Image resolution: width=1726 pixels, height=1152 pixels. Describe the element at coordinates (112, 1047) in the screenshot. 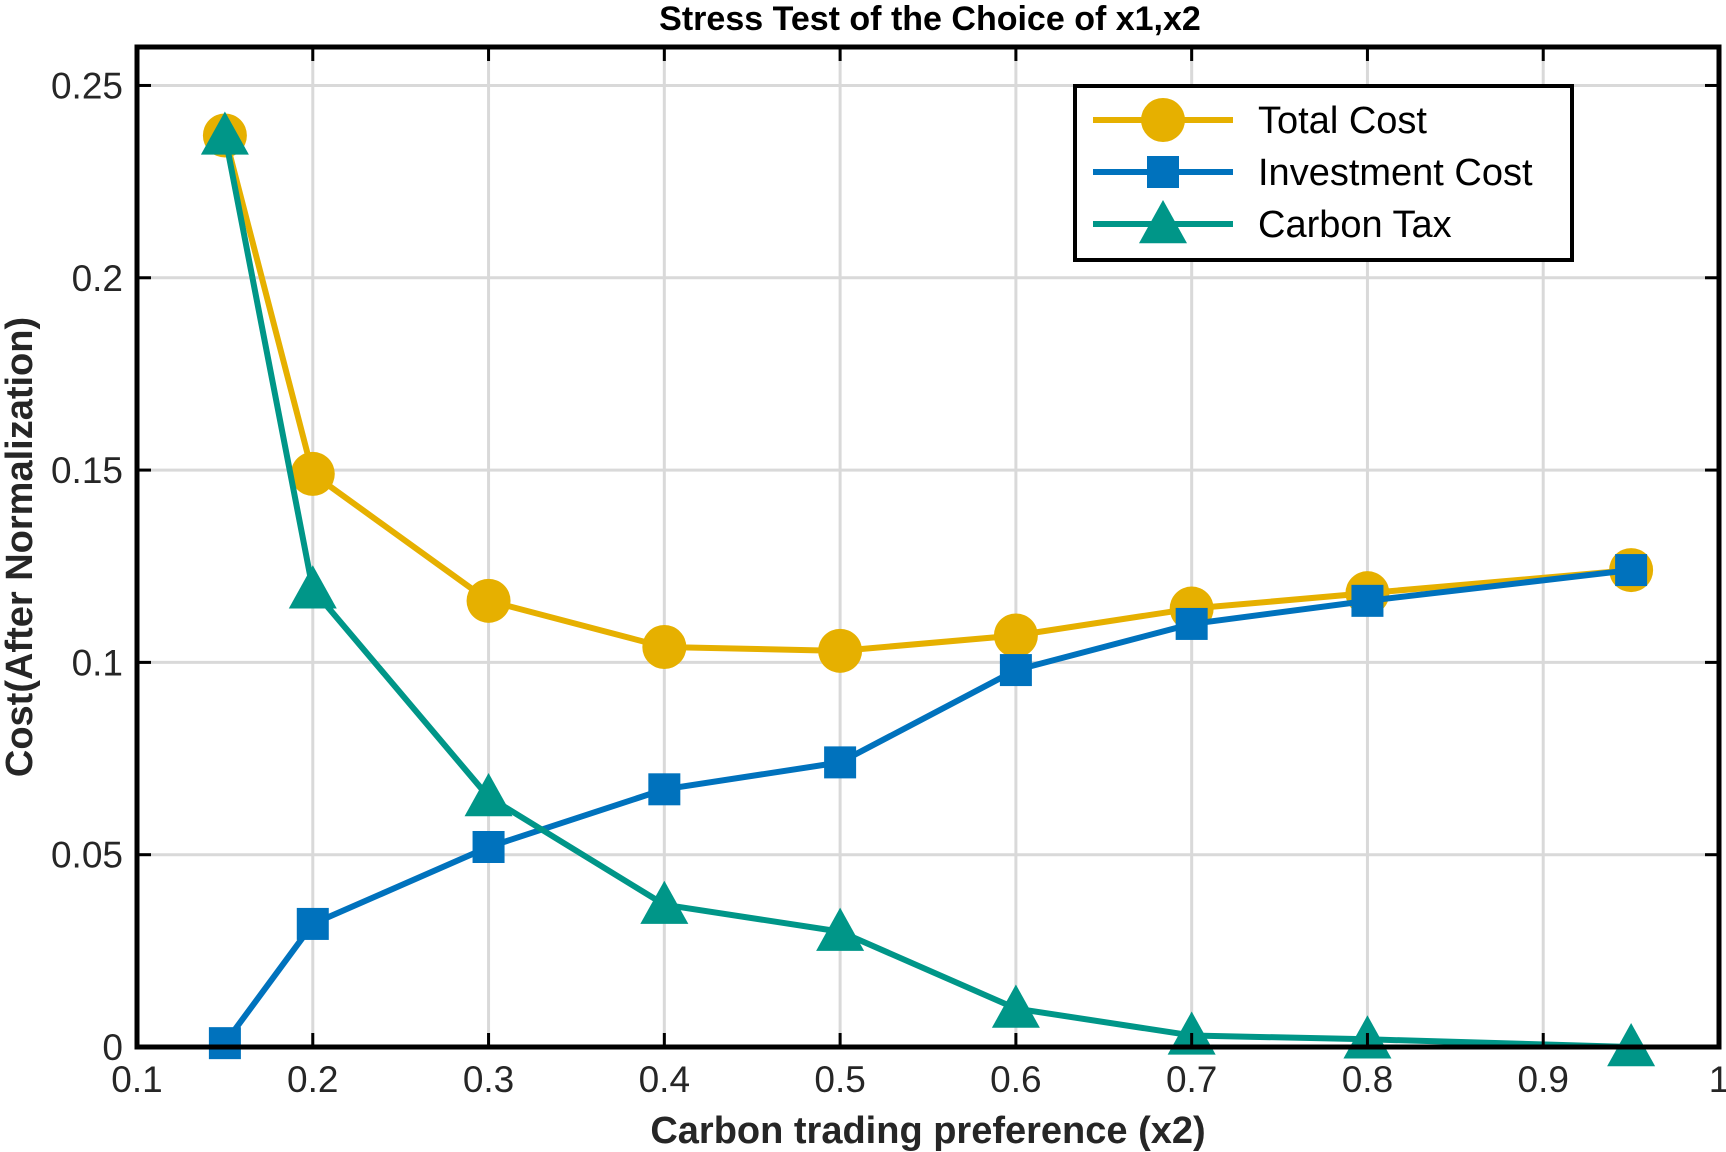

I see `y-tick-label: 0` at that location.